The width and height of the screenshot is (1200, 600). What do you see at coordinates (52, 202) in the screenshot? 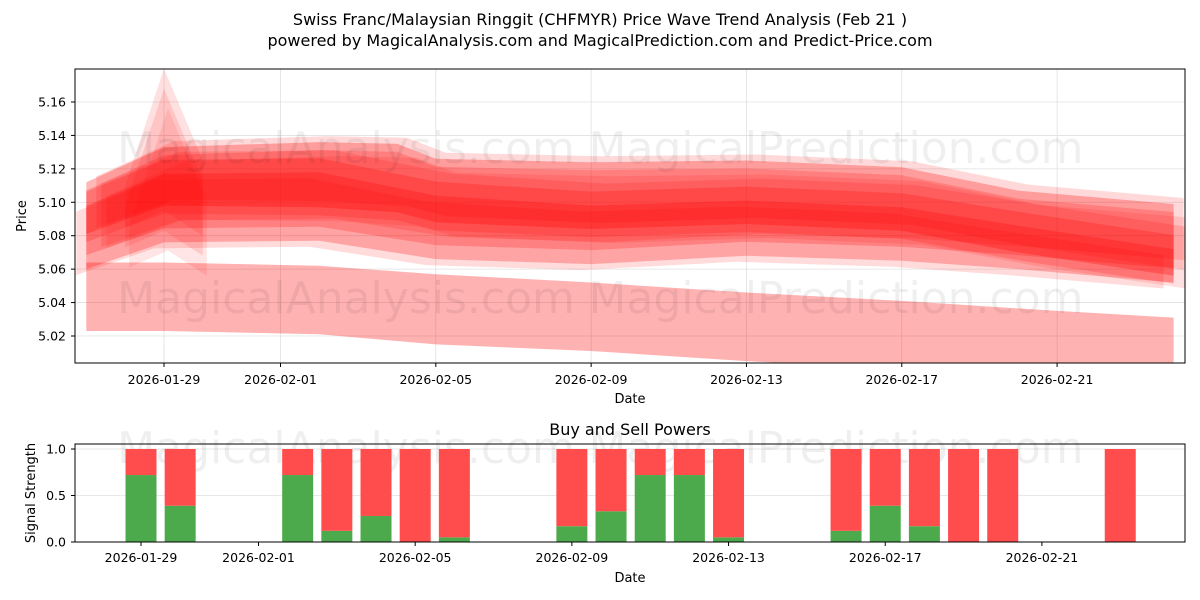
I see `y-tick-label: 5.10` at bounding box center [52, 202].